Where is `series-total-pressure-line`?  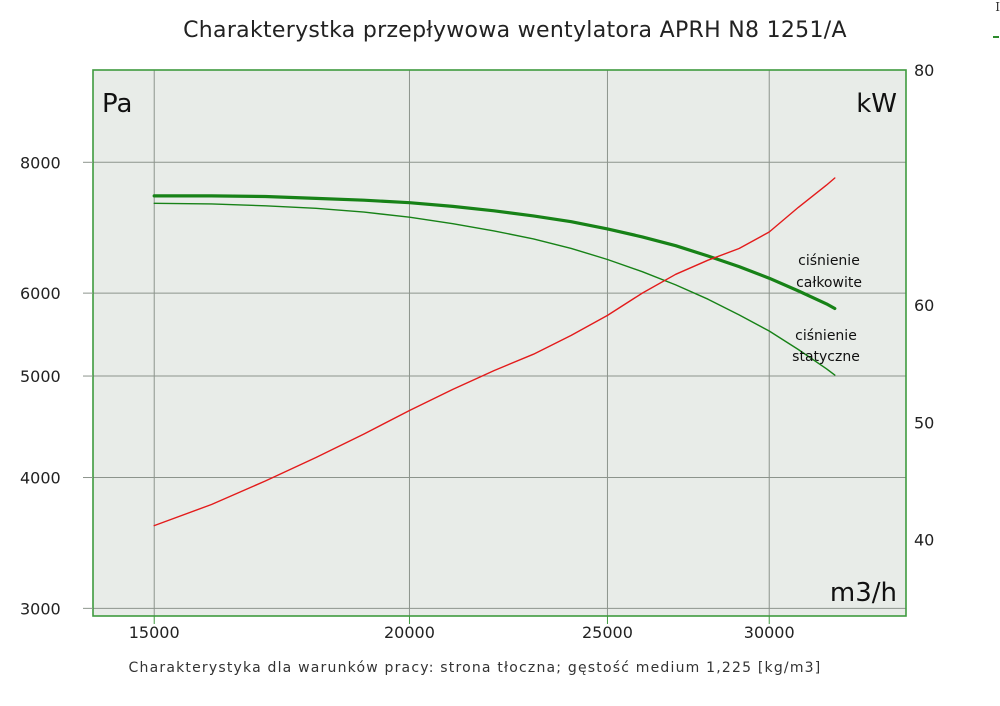
series-total-pressure-line is located at coordinates (494, 252).